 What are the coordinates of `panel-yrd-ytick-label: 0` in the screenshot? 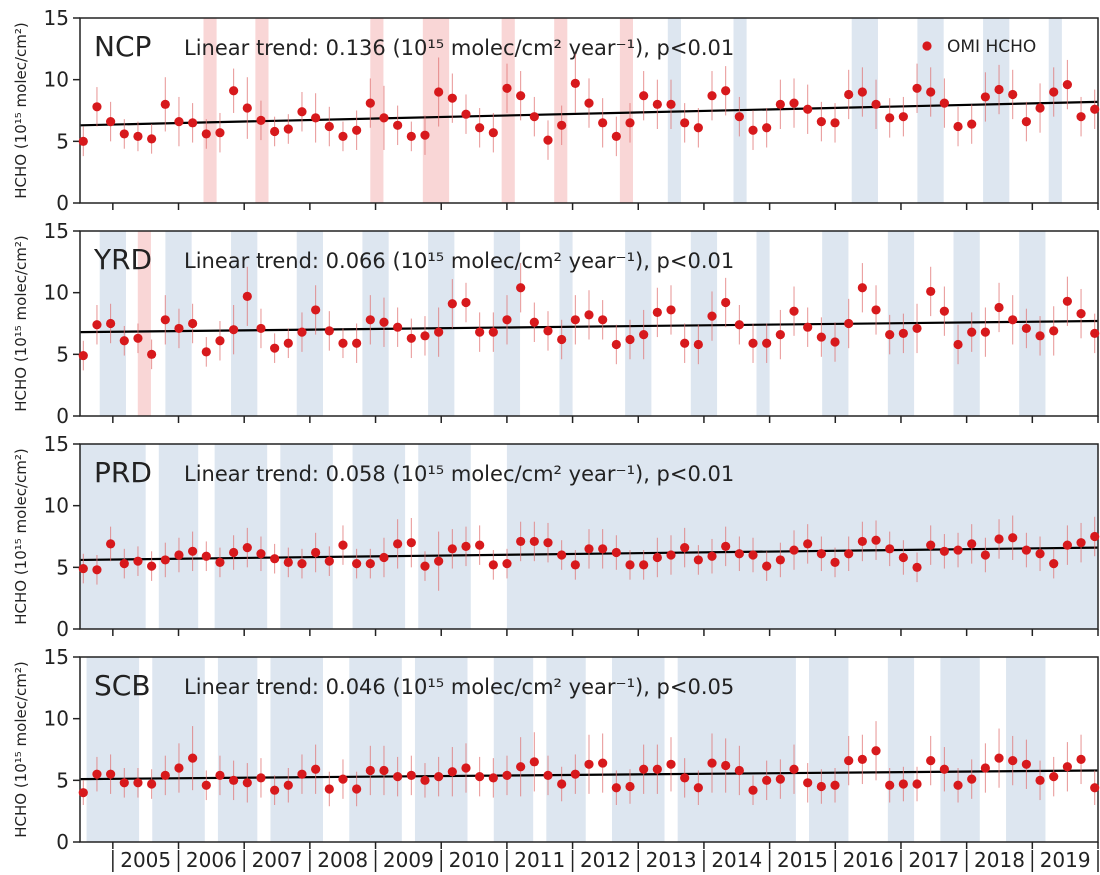 It's located at (62, 416).